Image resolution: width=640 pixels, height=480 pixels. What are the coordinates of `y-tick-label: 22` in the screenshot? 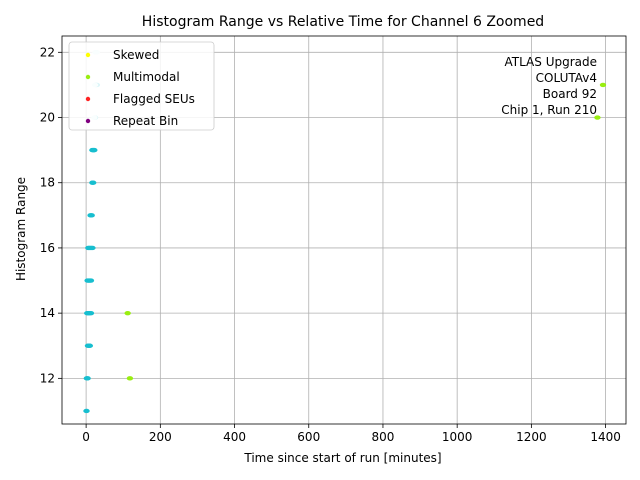 It's located at (47, 52).